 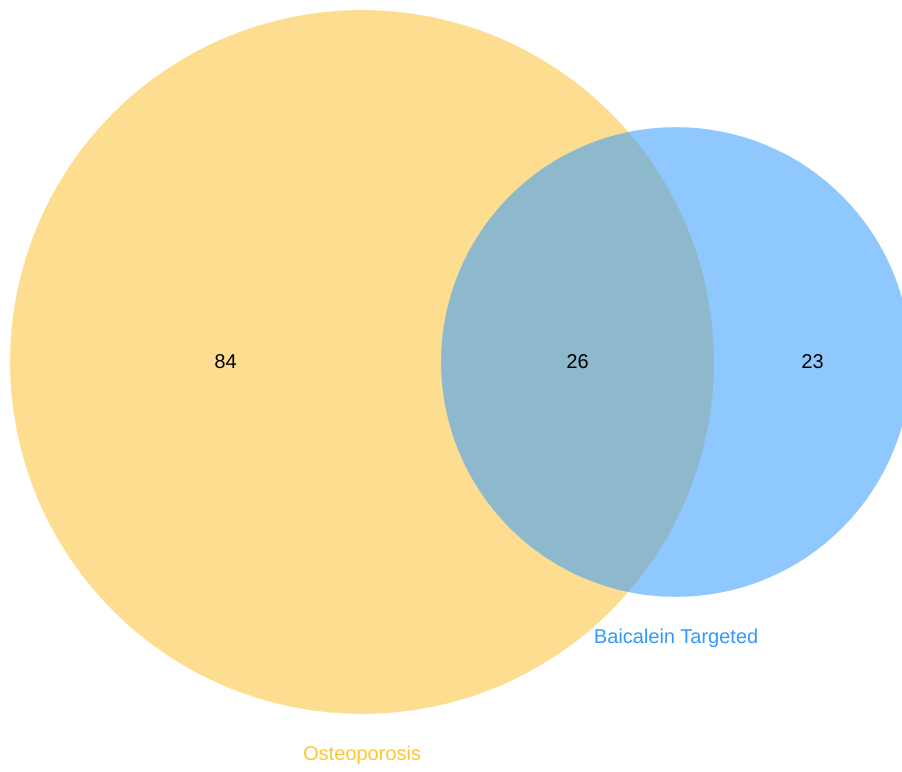 What do you see at coordinates (676, 637) in the screenshot?
I see `text: Baicalein Targeted` at bounding box center [676, 637].